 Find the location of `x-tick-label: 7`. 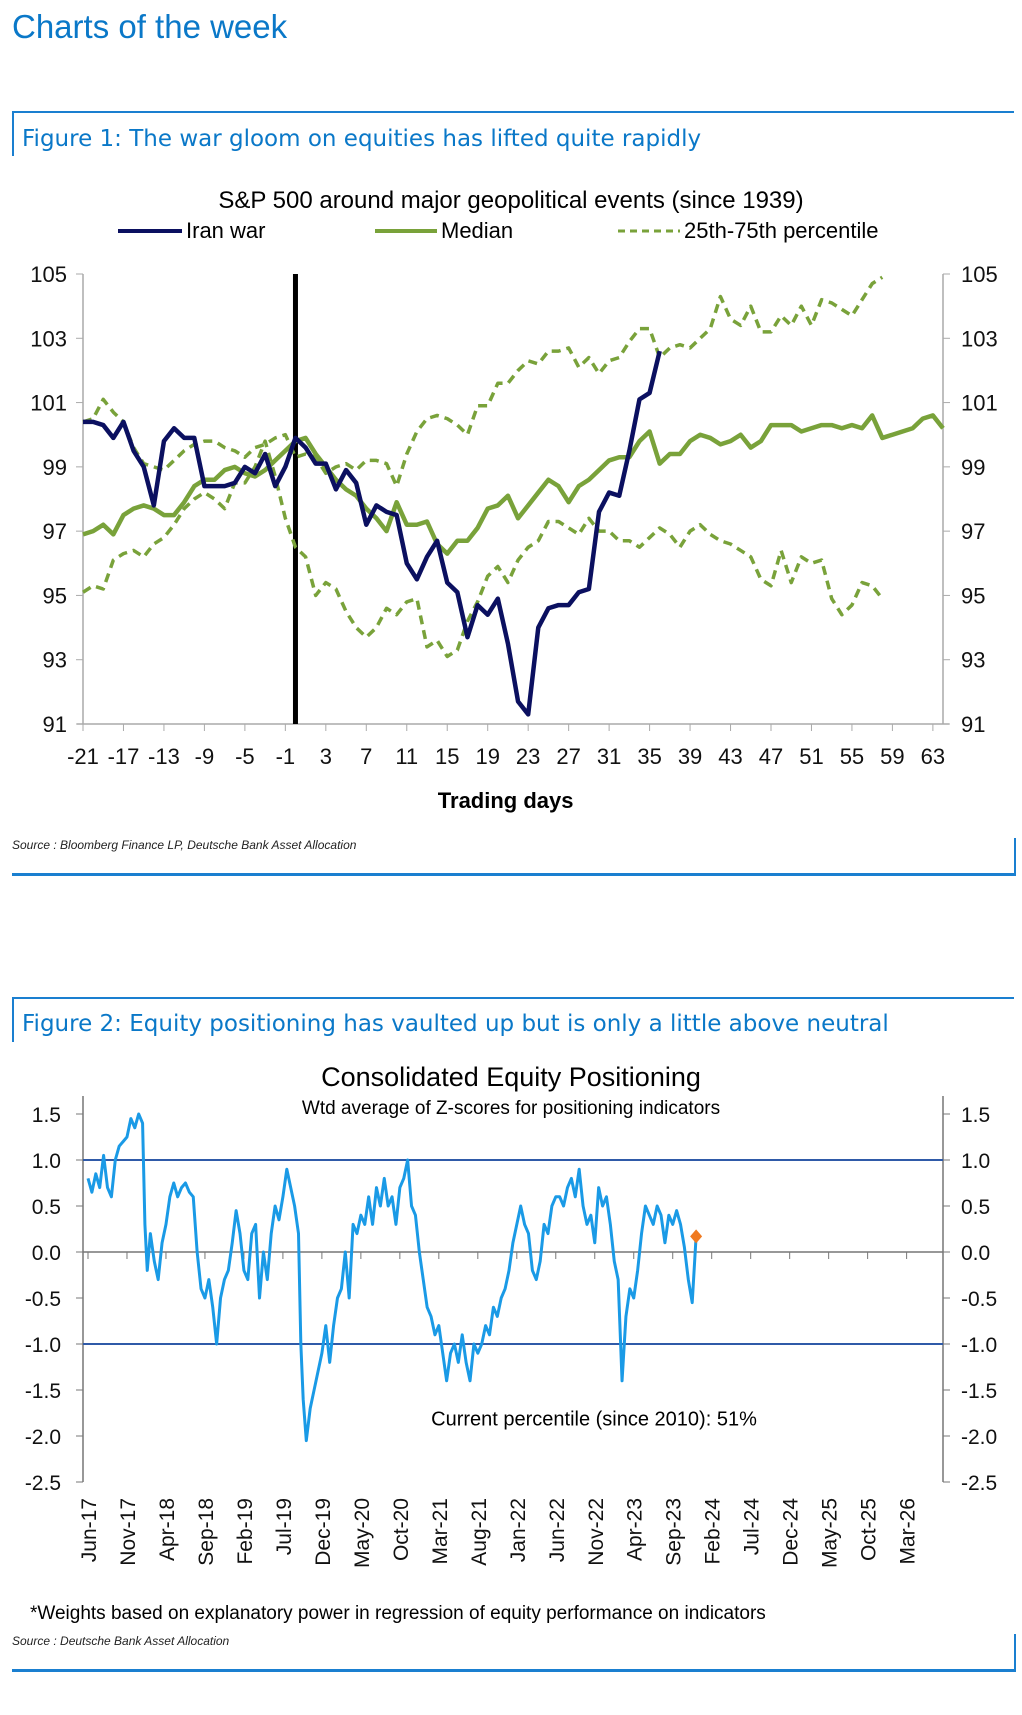

x-tick-label: 7 is located at coordinates (366, 756).